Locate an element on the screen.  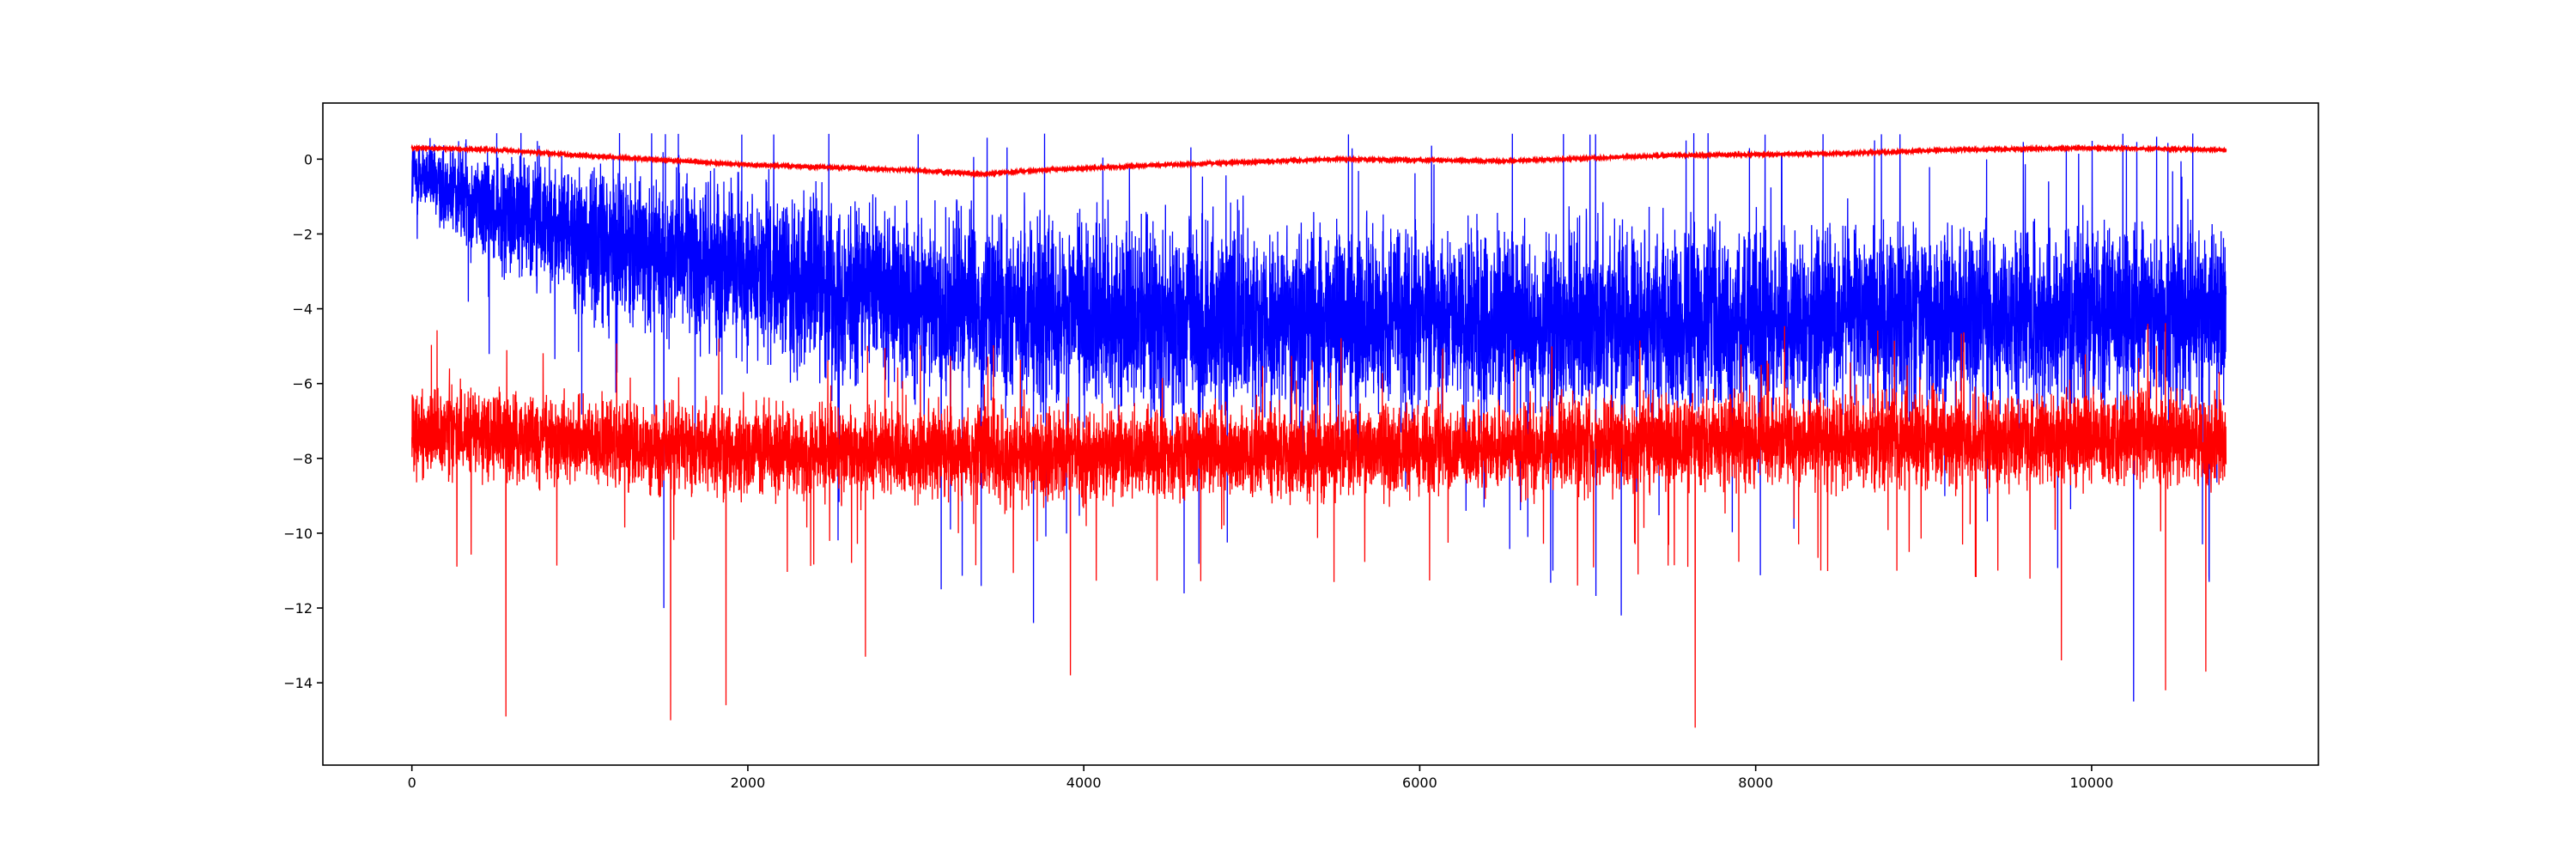
y-tick-label: −2 is located at coordinates (302, 234).